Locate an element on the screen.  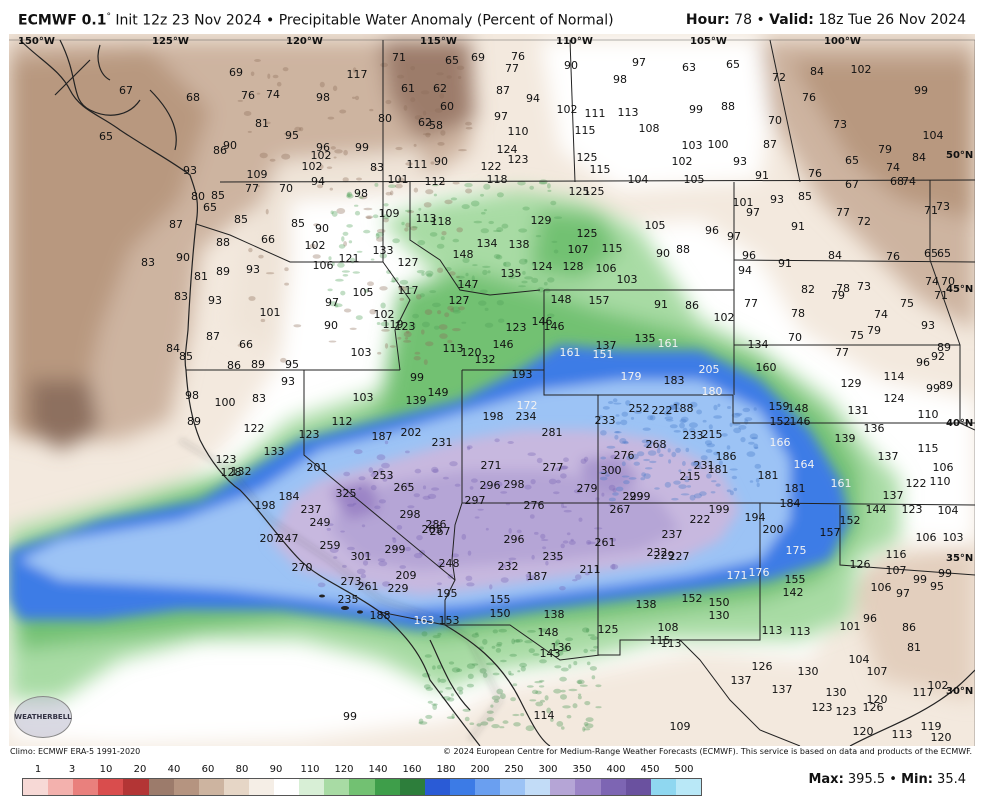
value-label: 237 is located at coordinates (672, 534).